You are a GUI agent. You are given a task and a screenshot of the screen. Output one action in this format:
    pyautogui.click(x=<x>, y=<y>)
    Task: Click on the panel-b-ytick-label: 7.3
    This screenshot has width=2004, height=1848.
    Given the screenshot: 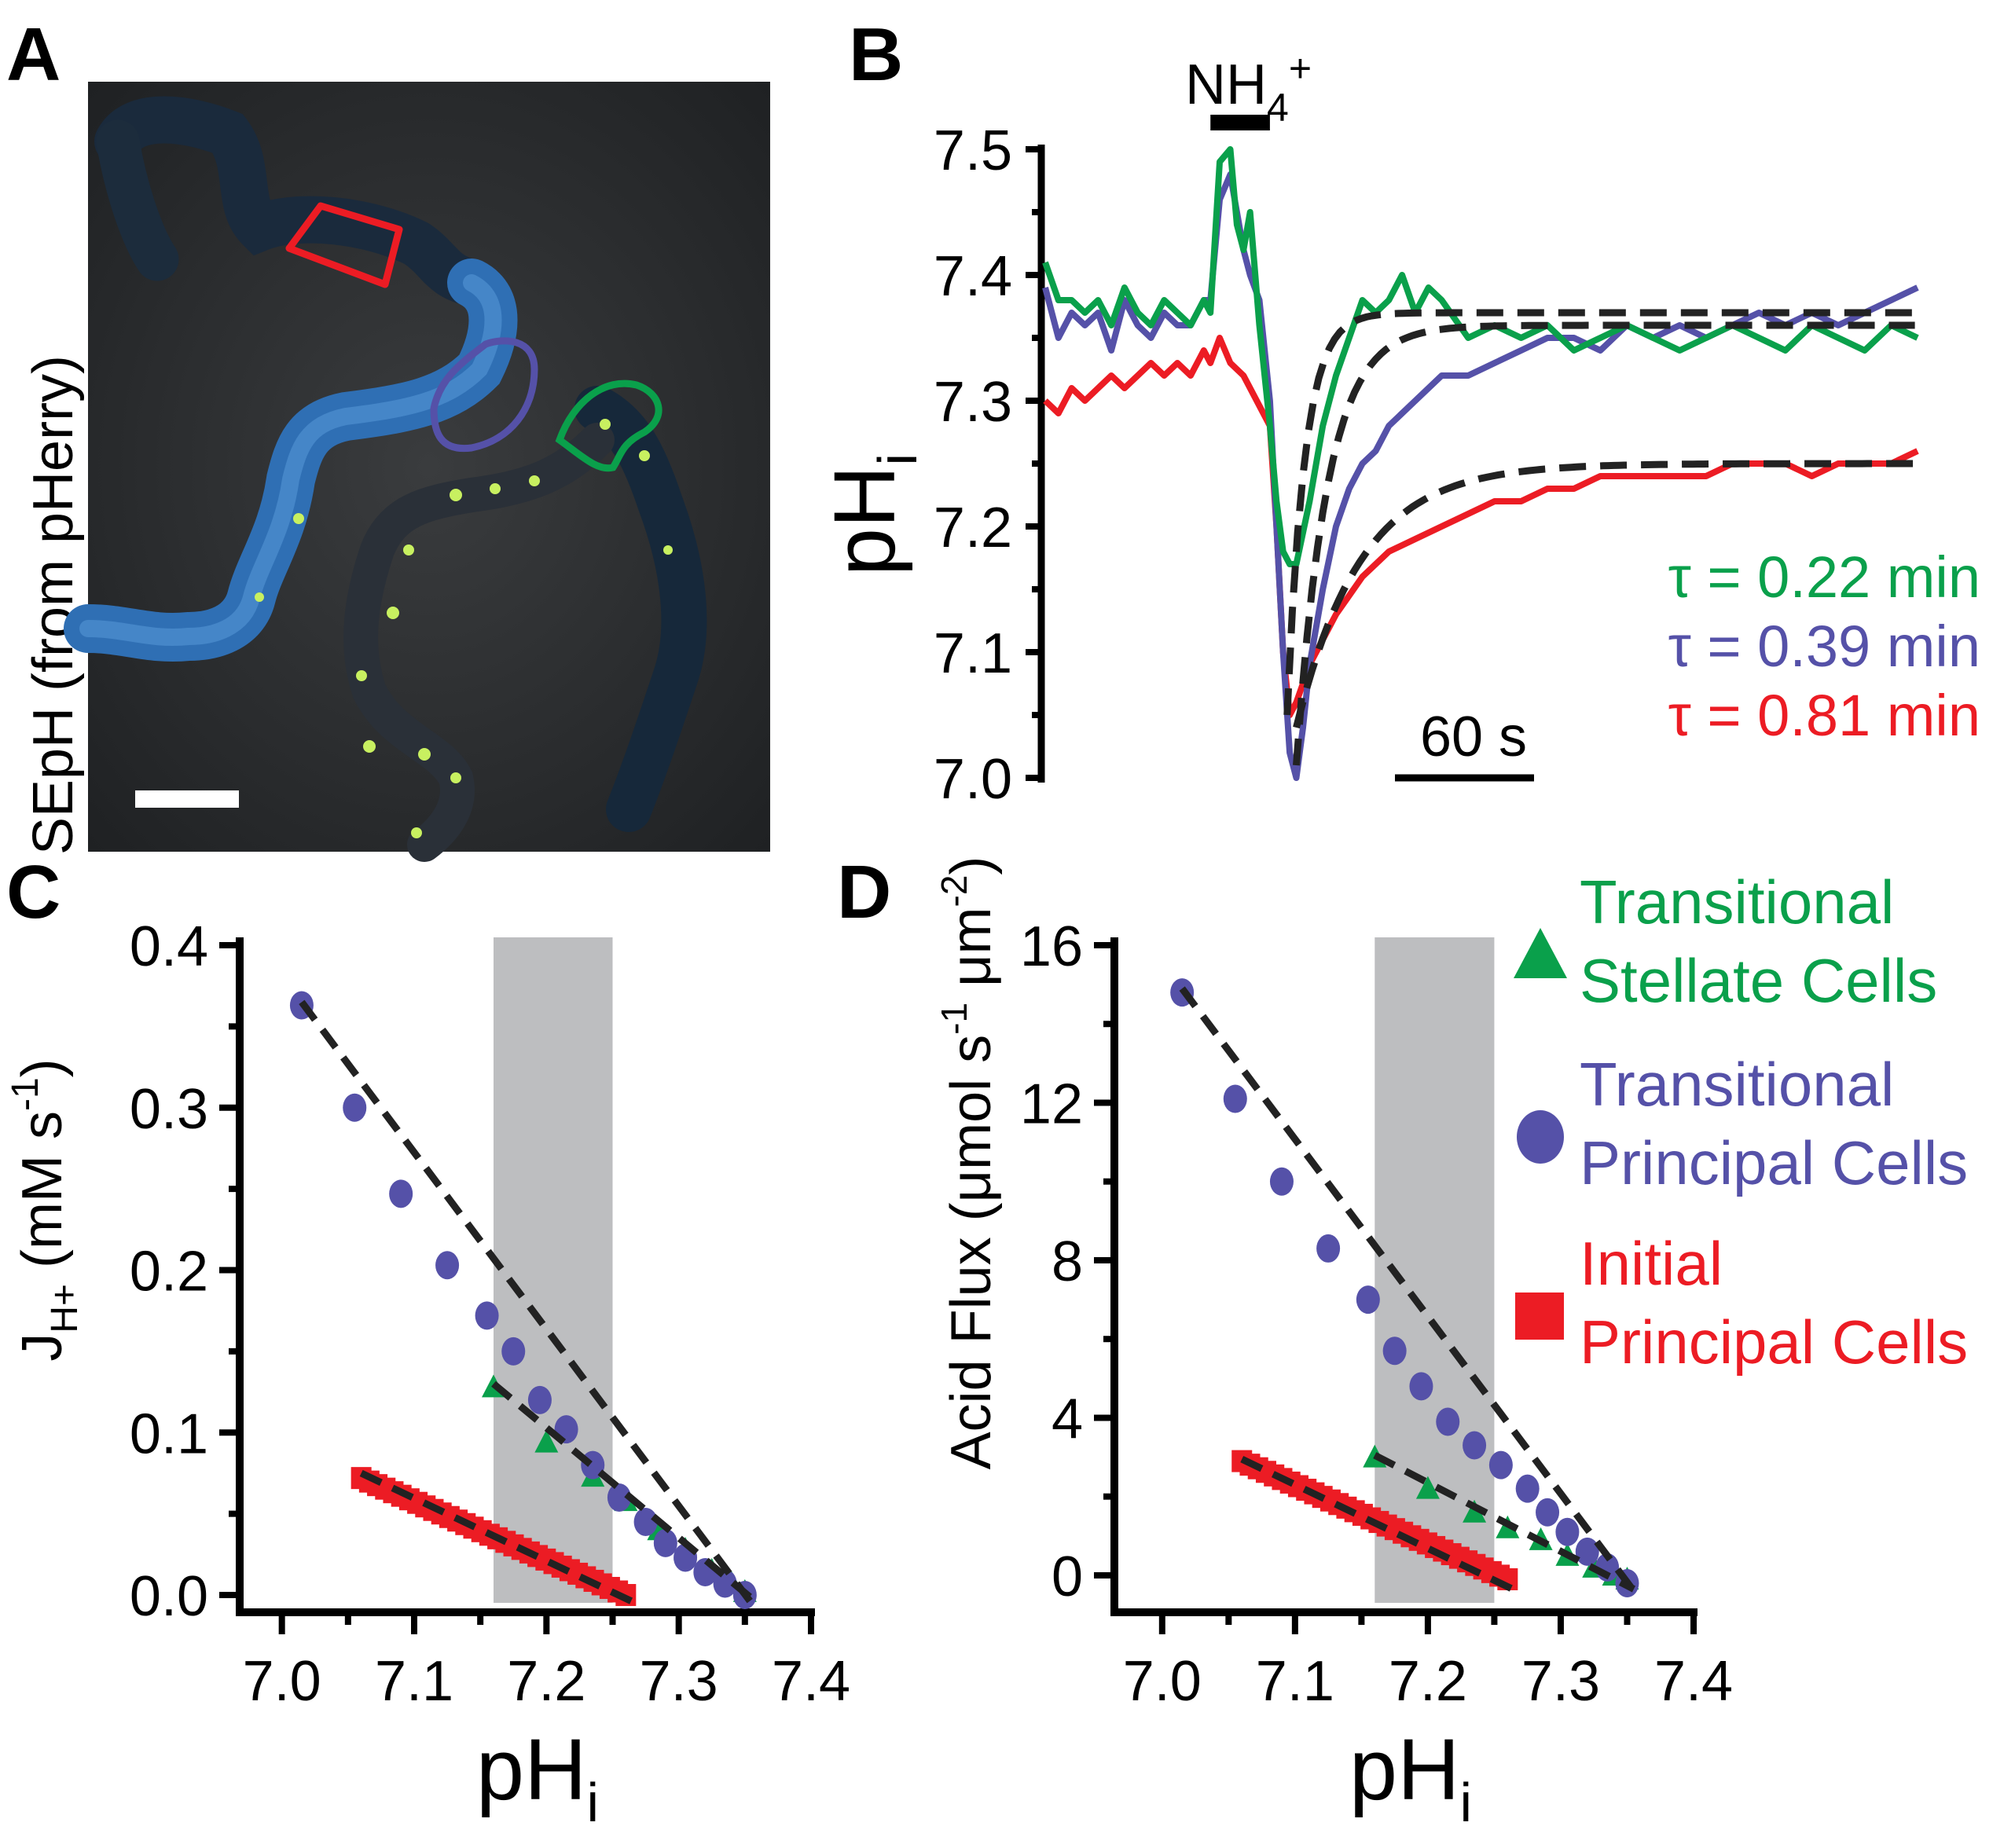 What is the action you would take?
    pyautogui.click(x=973, y=402)
    